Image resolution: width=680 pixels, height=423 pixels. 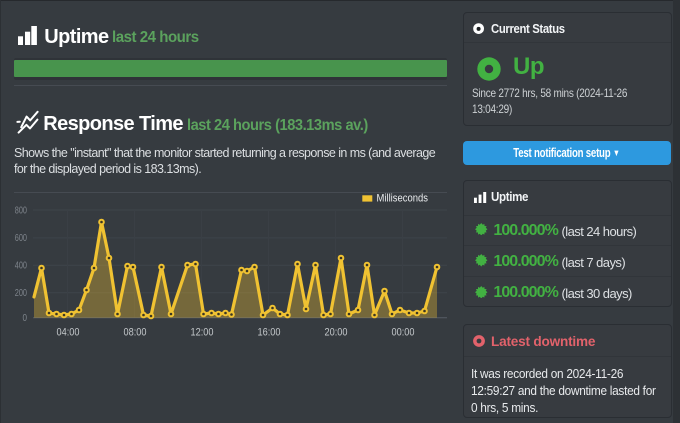 I want to click on svg-text: 00:00, so click(x=403, y=332).